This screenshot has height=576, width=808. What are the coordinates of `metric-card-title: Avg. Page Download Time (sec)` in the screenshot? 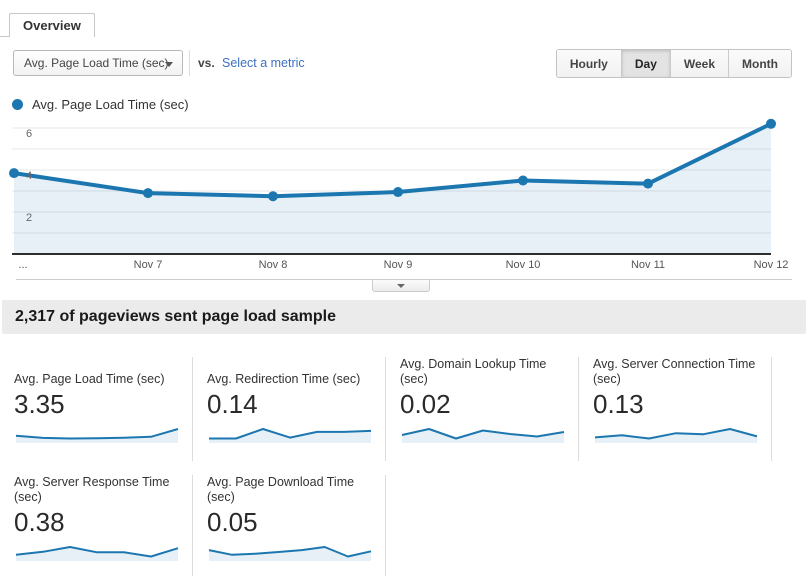 It's located at (281, 489).